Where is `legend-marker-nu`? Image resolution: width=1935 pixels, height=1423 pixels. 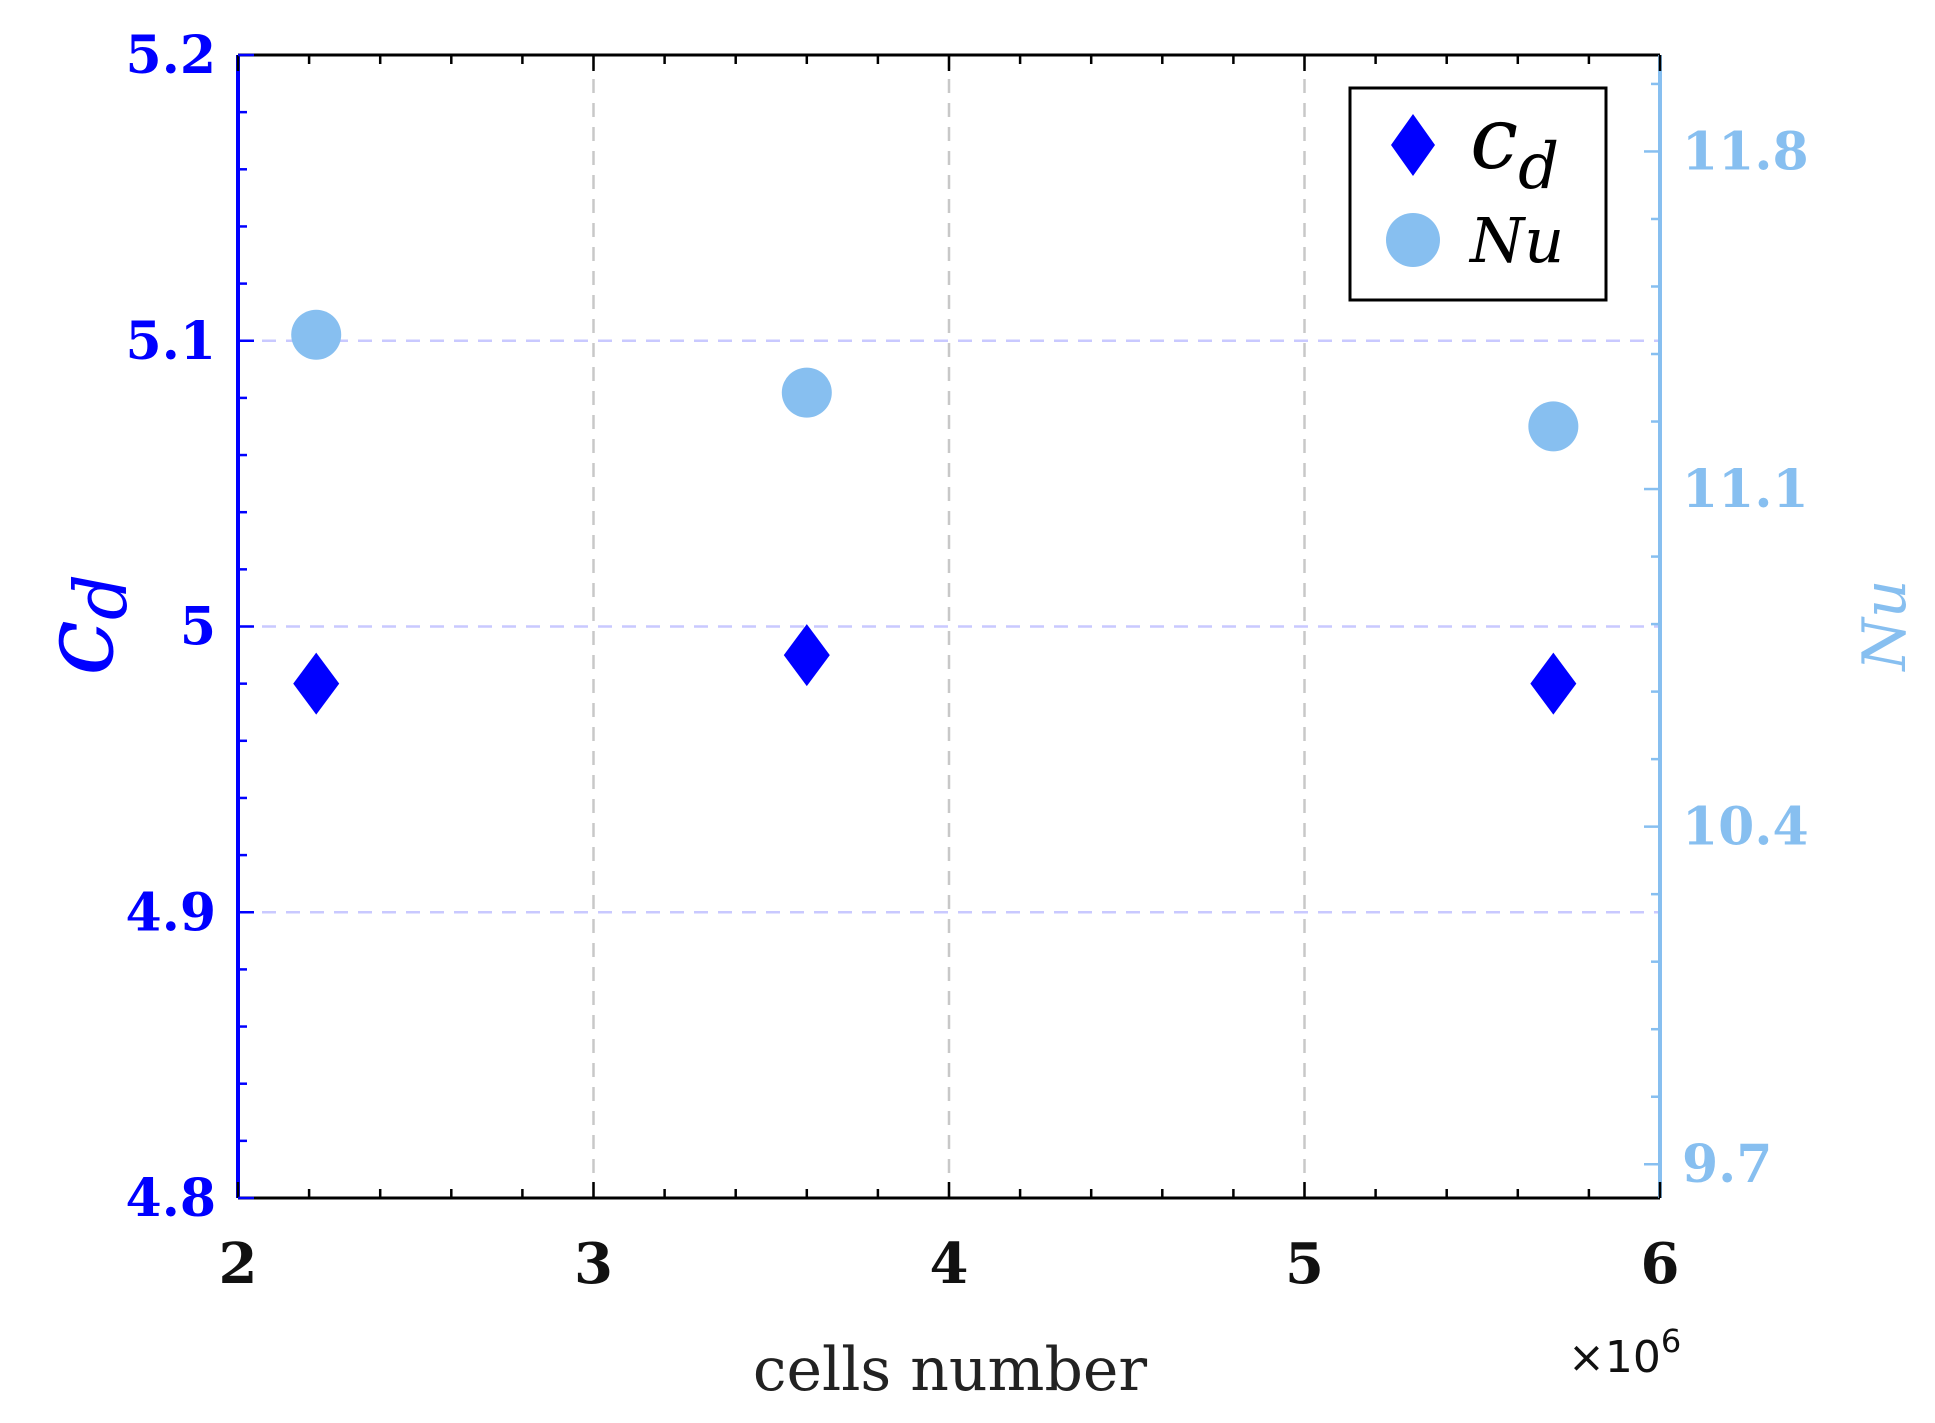 legend-marker-nu is located at coordinates (1413, 240).